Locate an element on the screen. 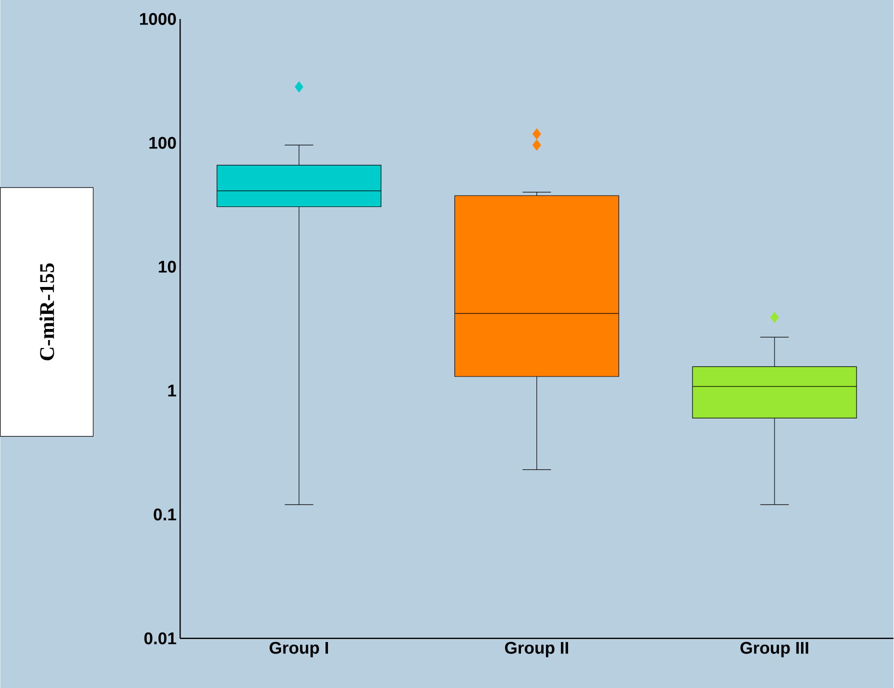 Image resolution: width=894 pixels, height=688 pixels. y-tick-label: 0.1 is located at coordinates (165, 514).